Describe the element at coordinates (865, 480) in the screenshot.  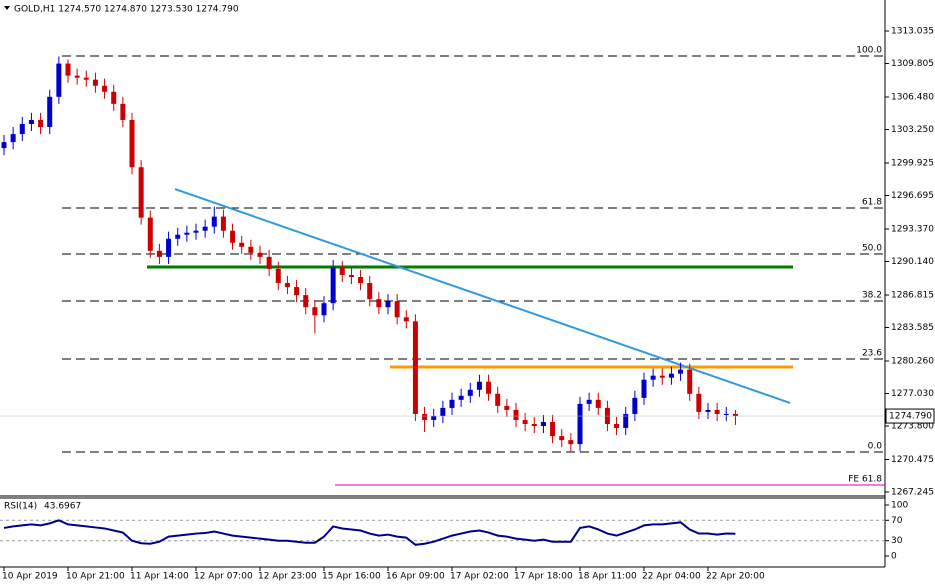
I see `fib-label: FE 61.8` at that location.